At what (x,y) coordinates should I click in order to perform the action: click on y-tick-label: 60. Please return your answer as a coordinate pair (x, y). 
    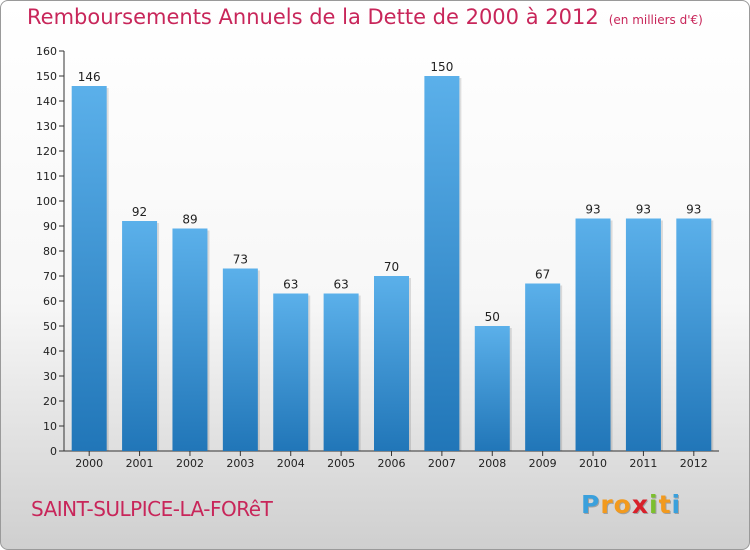
    Looking at the image, I should click on (50, 301).